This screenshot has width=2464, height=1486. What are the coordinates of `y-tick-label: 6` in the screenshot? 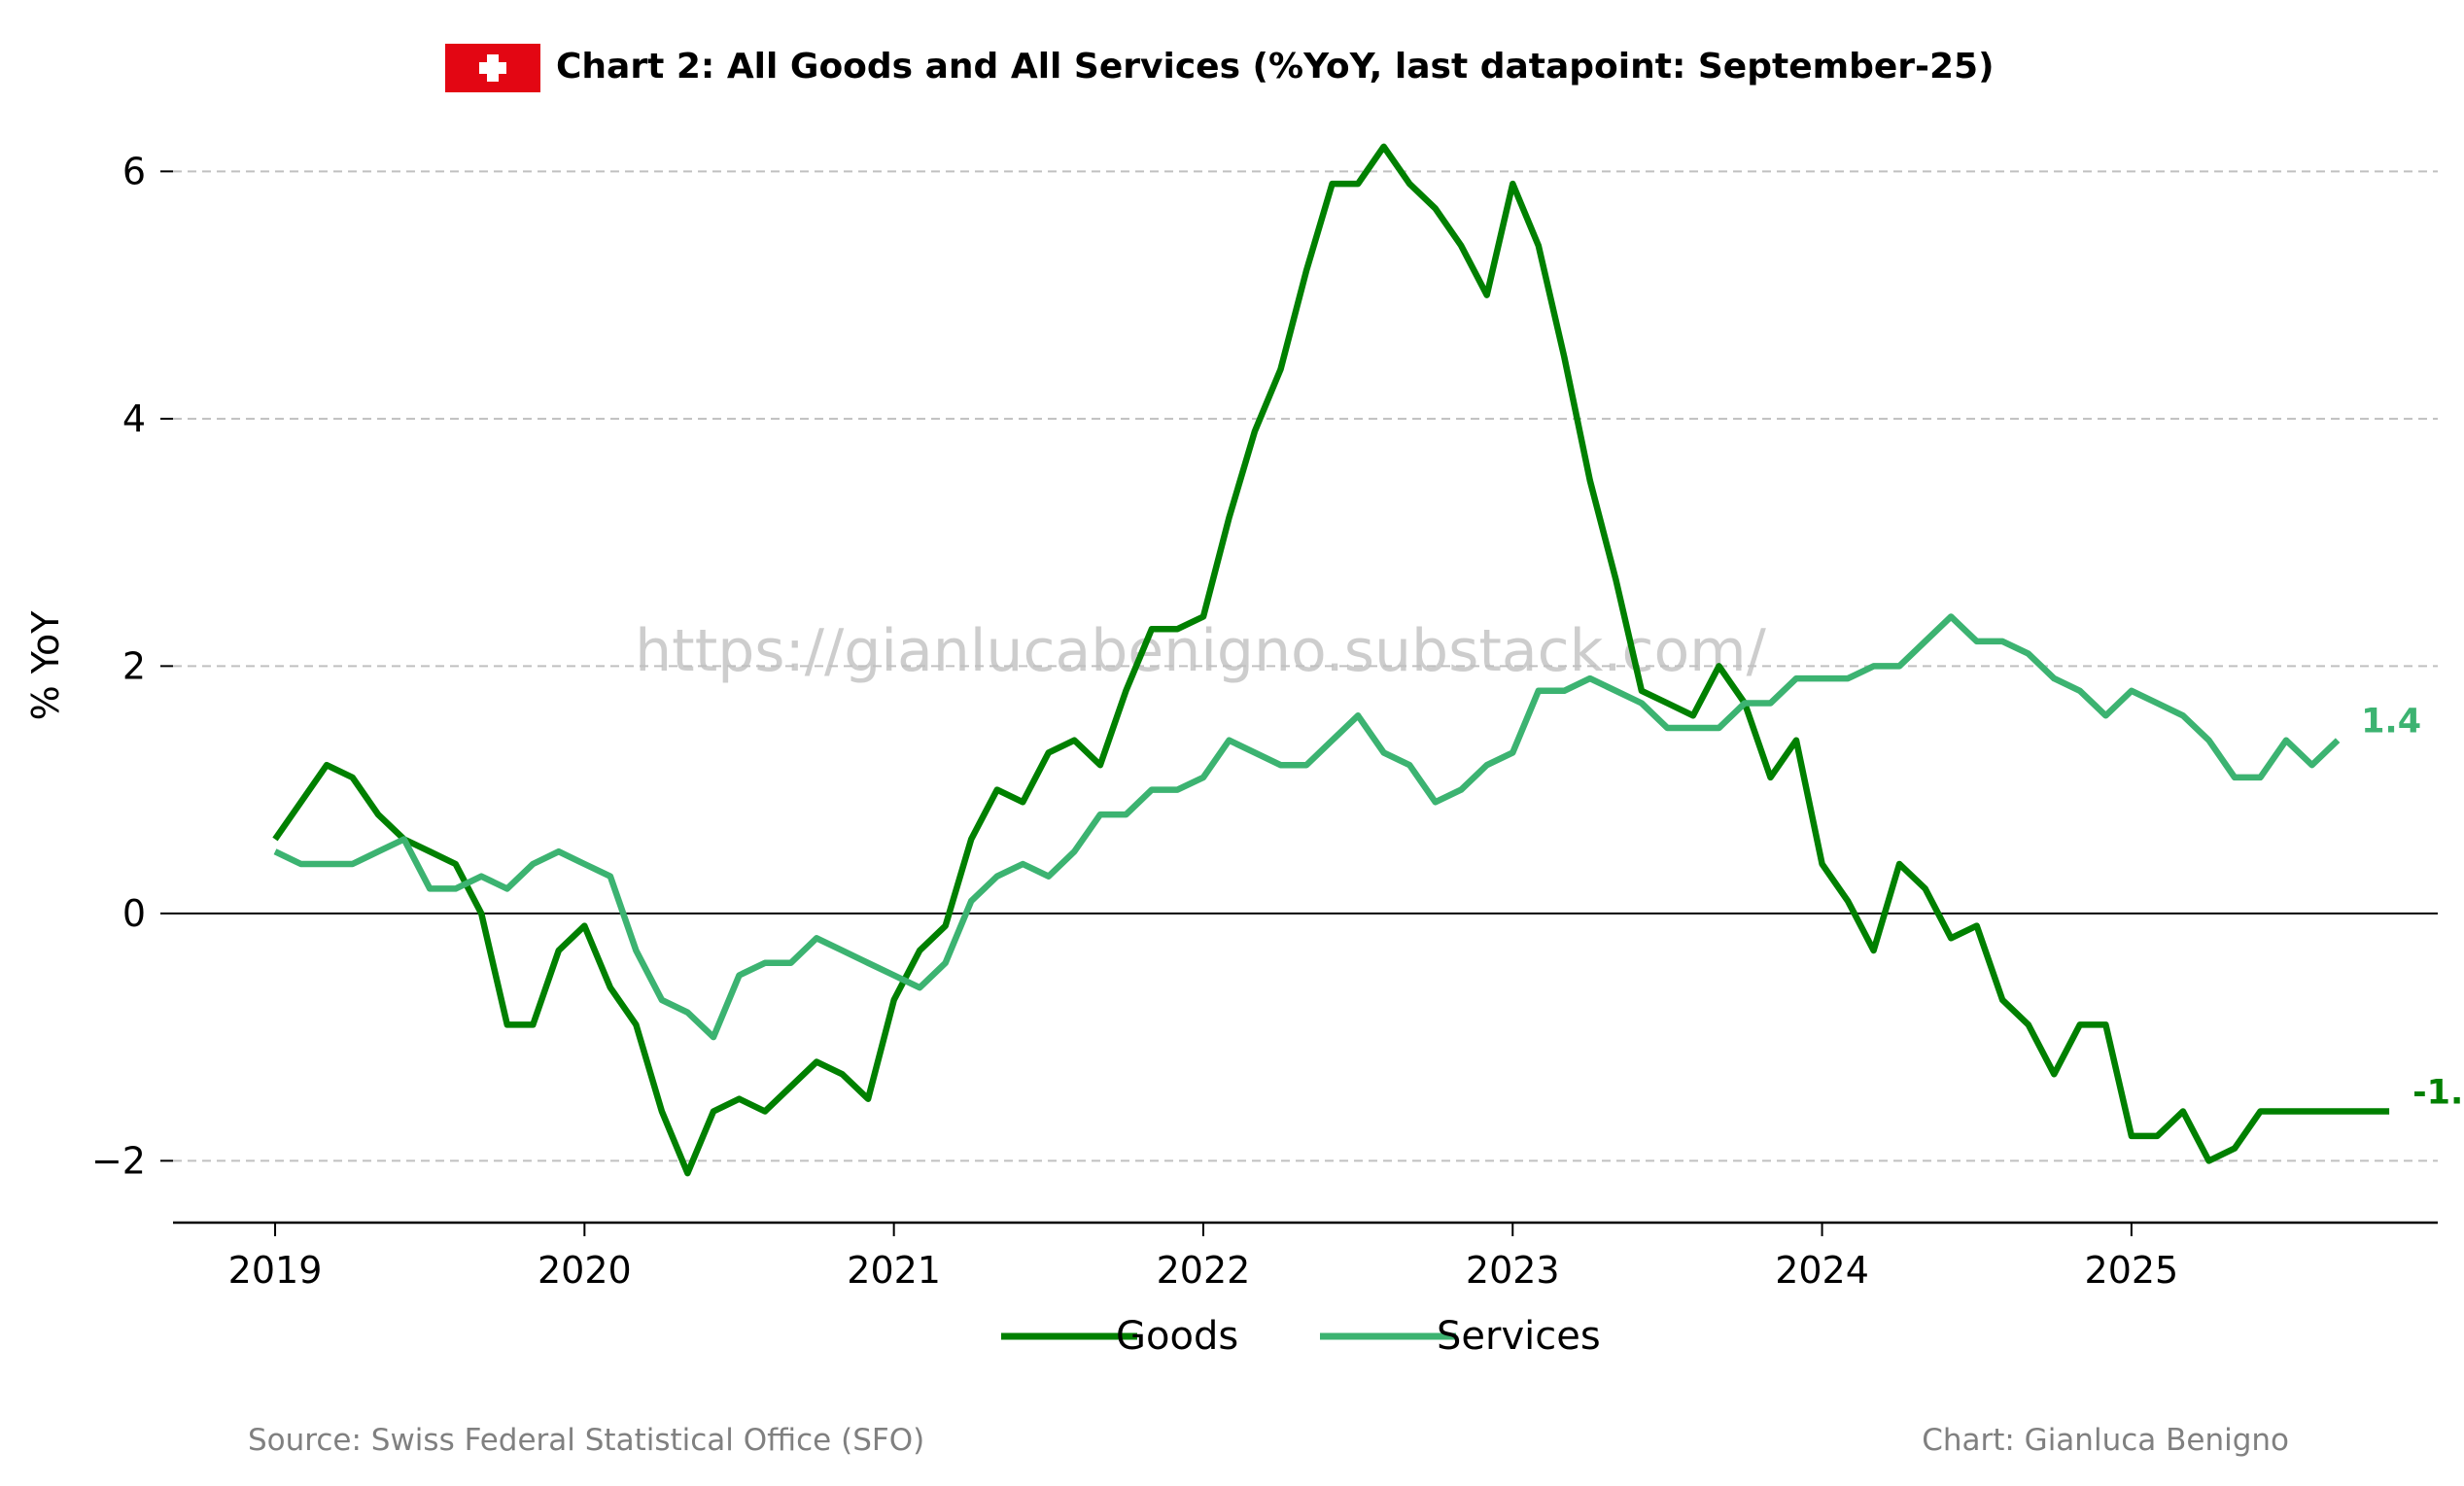 It's located at (134, 171).